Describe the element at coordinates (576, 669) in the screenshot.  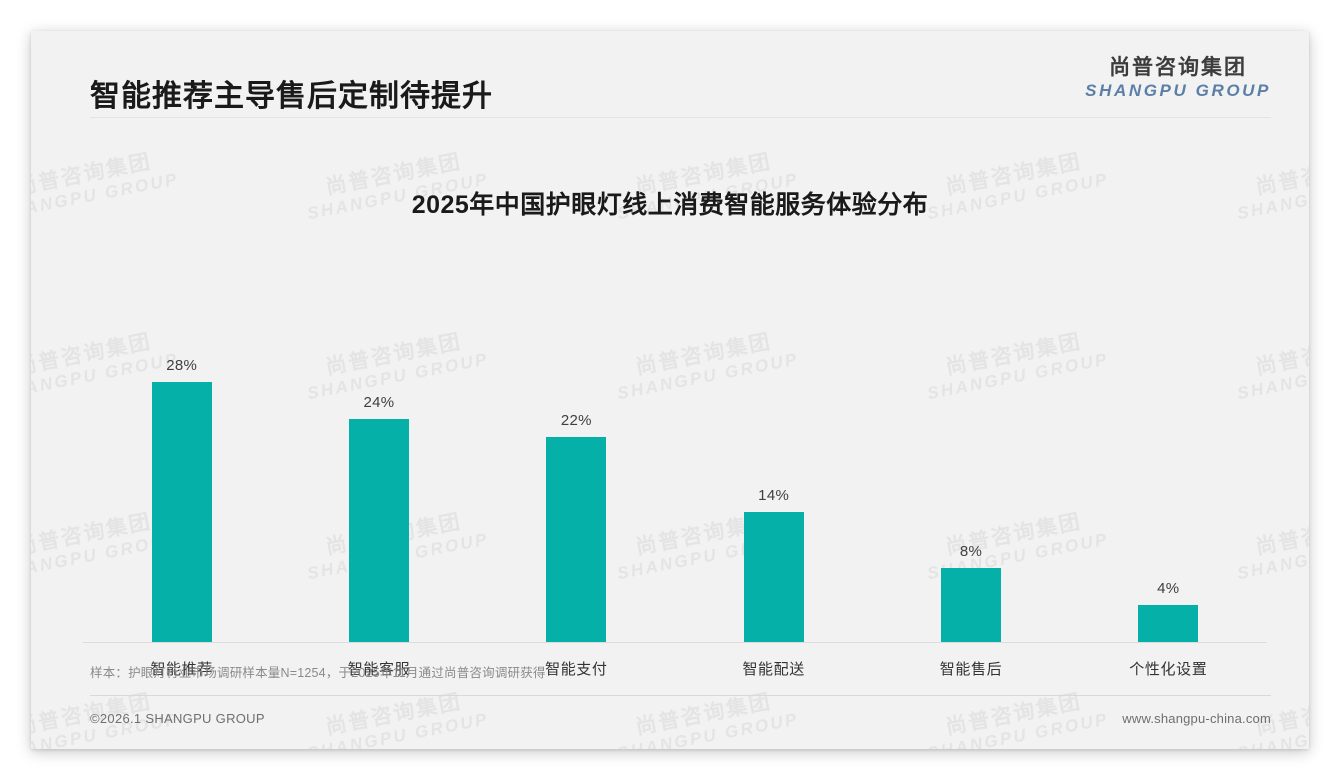
I see `x-axis-label: 智能支付` at that location.